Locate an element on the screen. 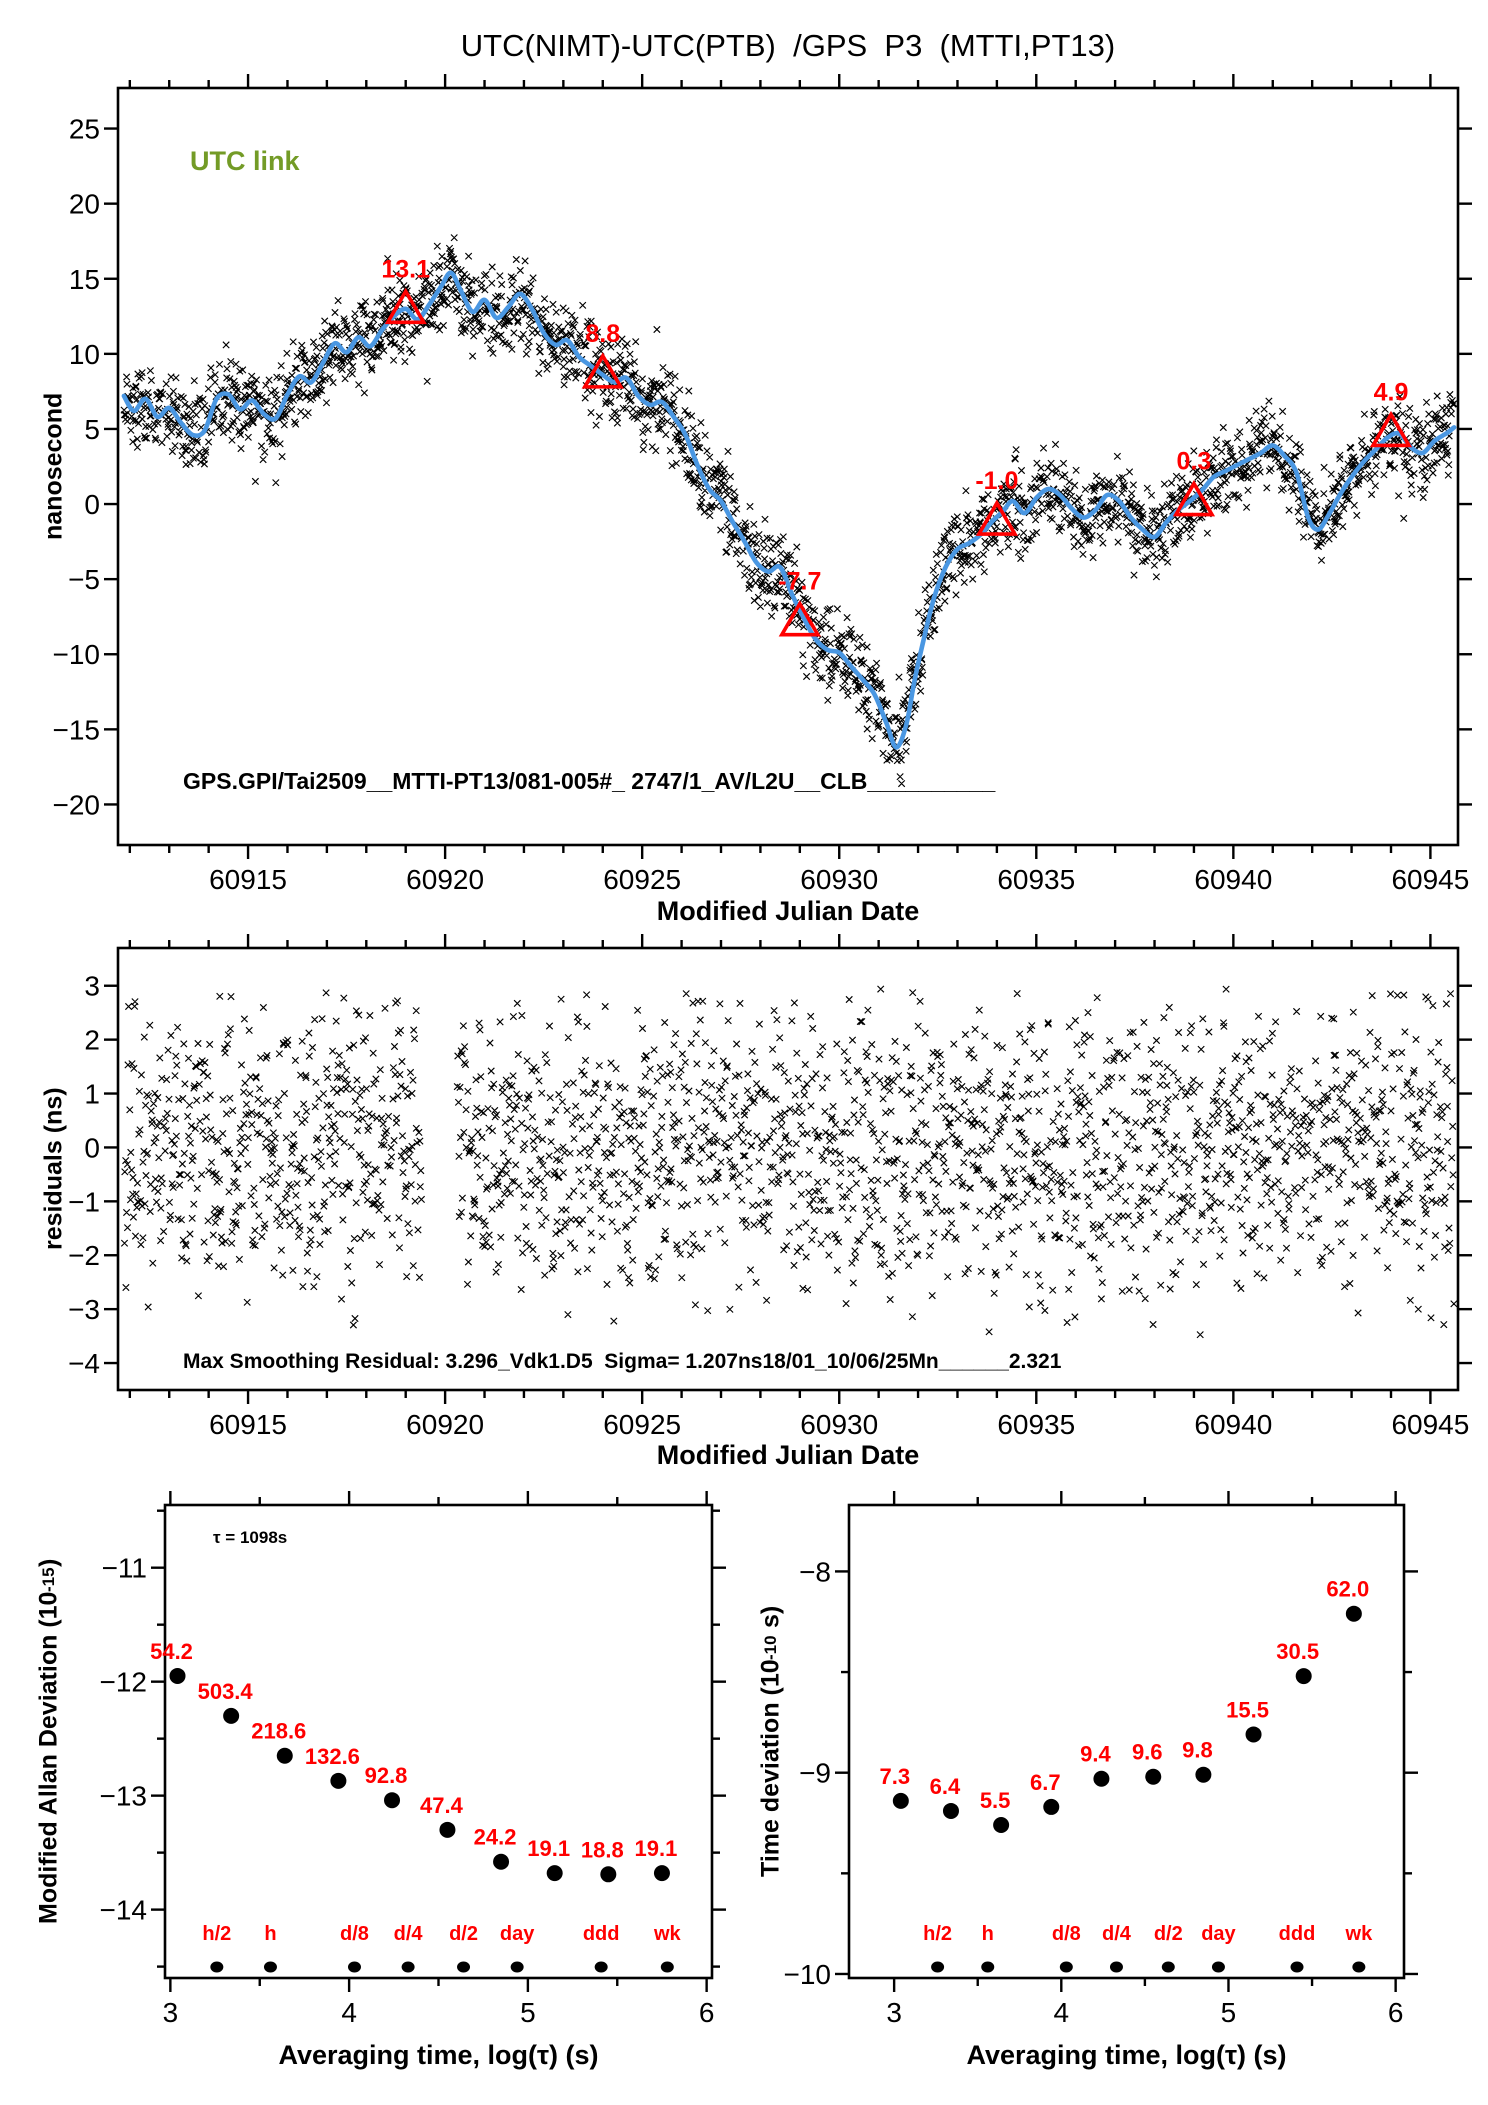  deviation-value-label: 503.4 is located at coordinates (226, 1691).